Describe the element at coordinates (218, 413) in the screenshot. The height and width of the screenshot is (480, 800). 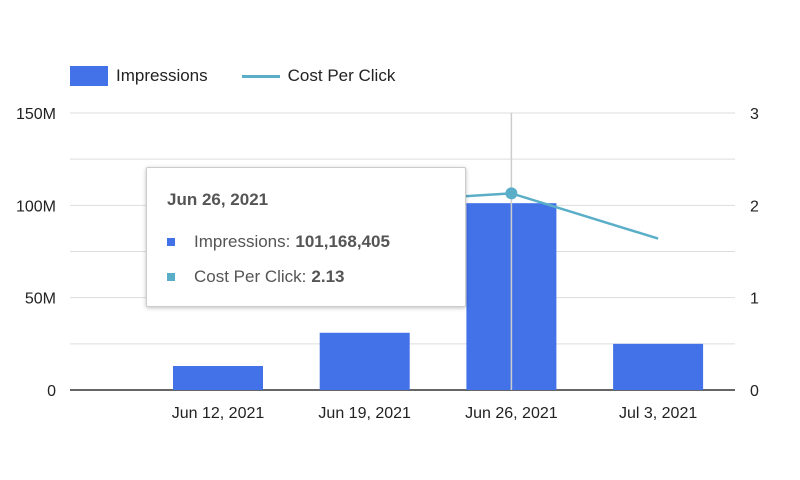
I see `x-axis-tick: Jun 12, 2021` at that location.